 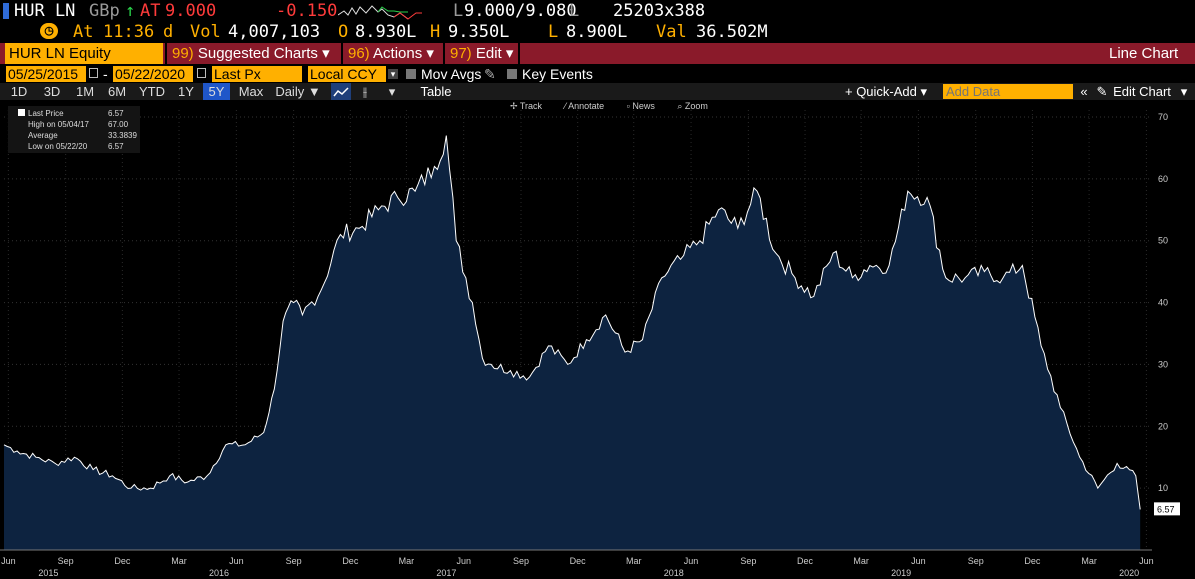 What do you see at coordinates (1163, 117) in the screenshot?
I see `y-tick-label: 70` at bounding box center [1163, 117].